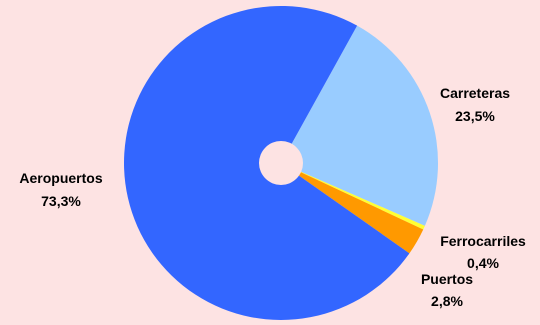 Image resolution: width=540 pixels, height=325 pixels. I want to click on label-aeropuertos-name: Aeropuertos, so click(60, 178).